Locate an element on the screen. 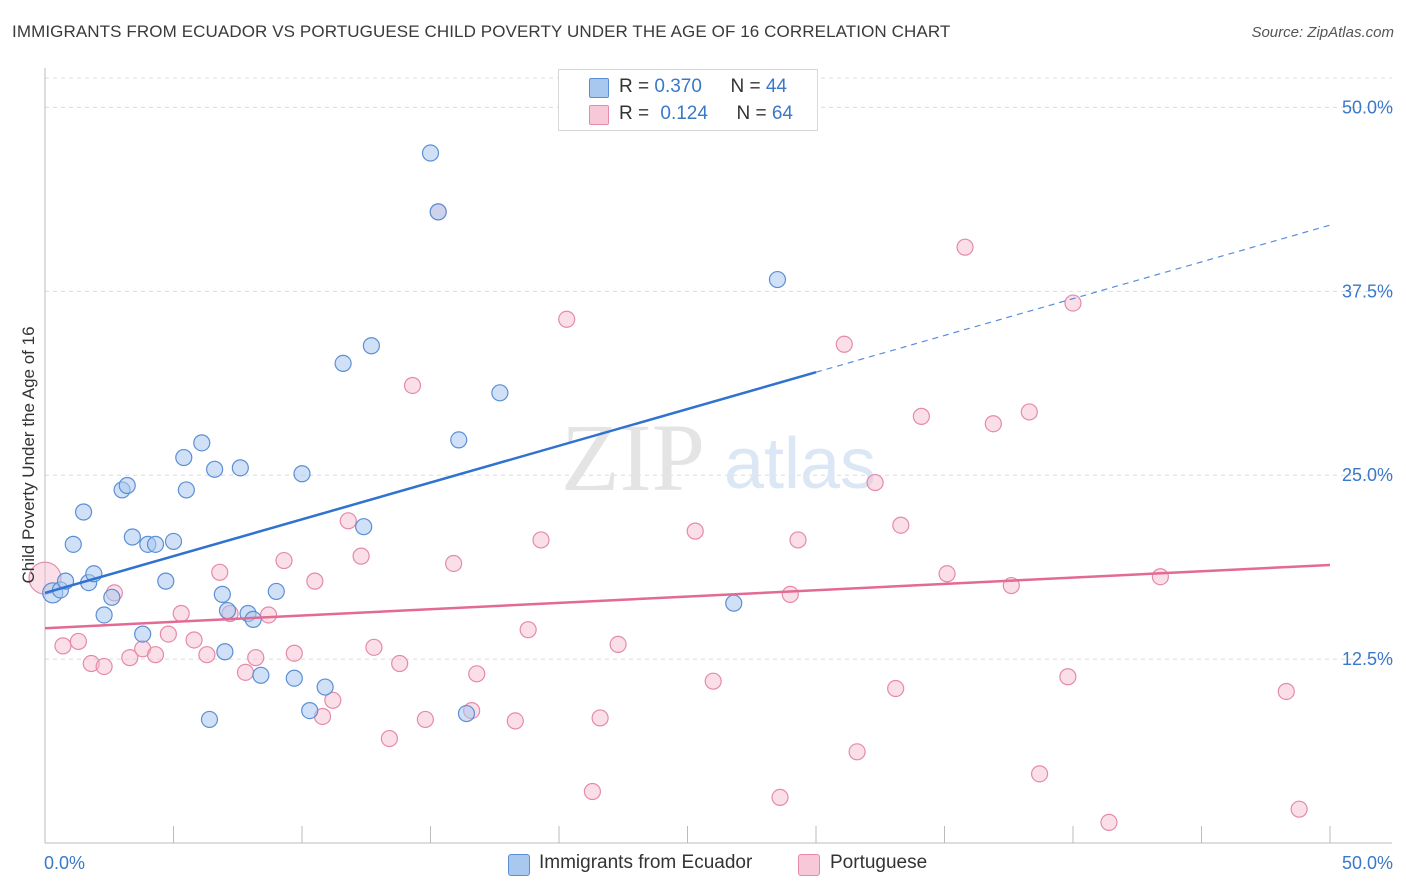 This screenshot has height=892, width=1406. legend-n-value-portuguese: 64 is located at coordinates (782, 113).